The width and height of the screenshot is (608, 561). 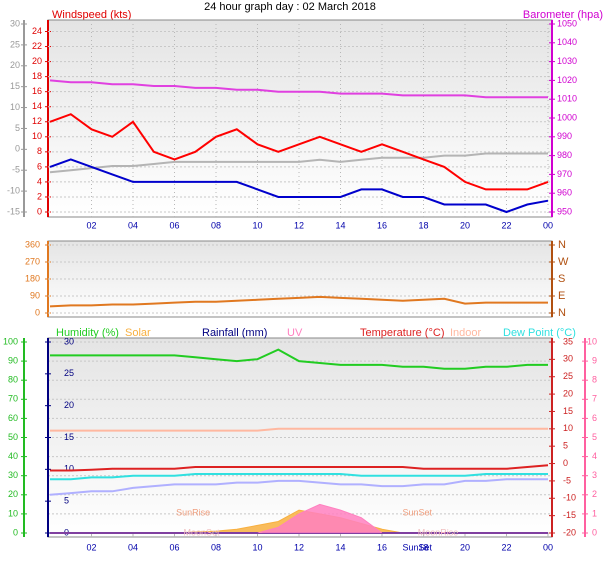 I want to click on y-tick-label: 18, so click(x=37, y=76).